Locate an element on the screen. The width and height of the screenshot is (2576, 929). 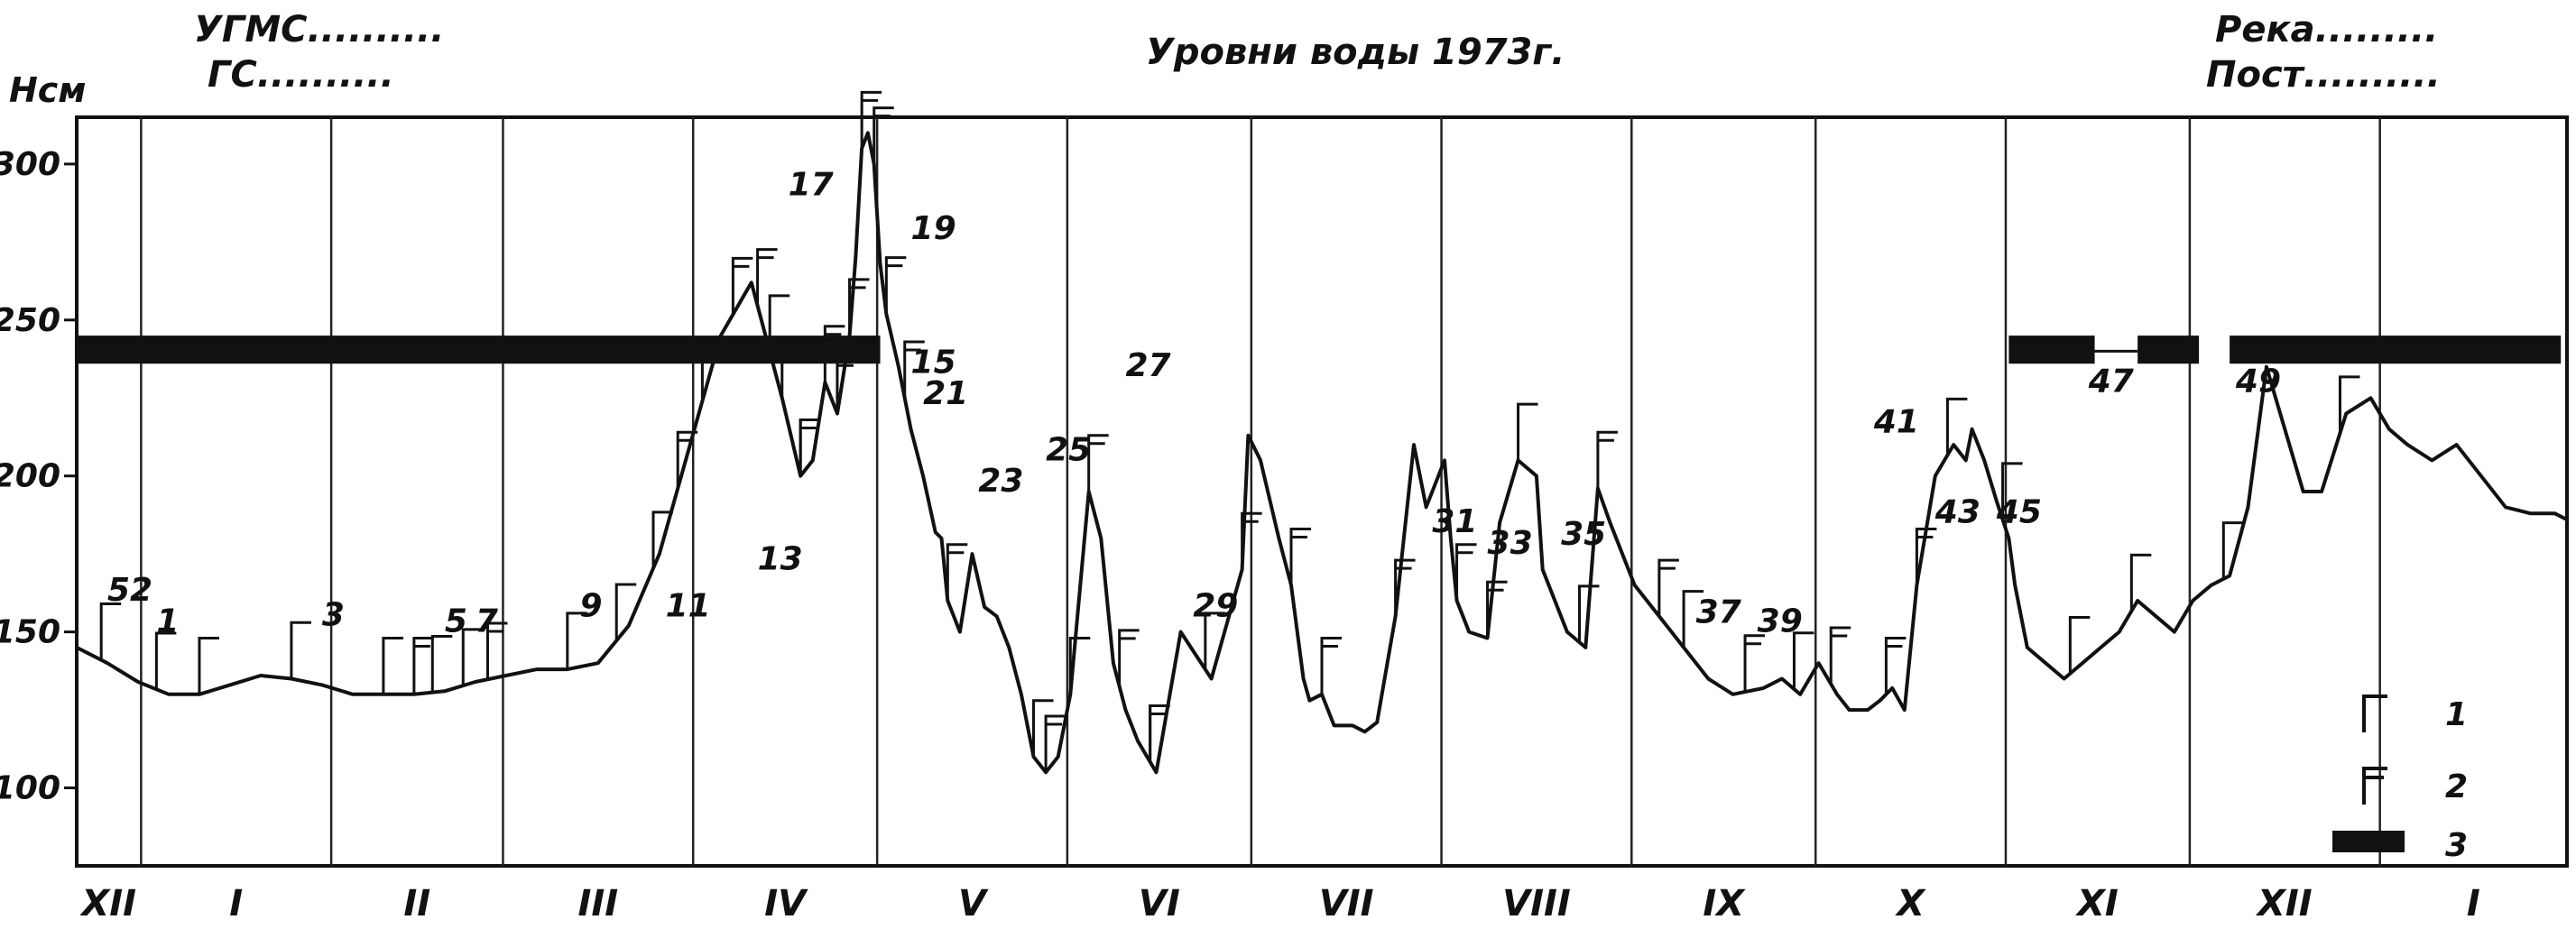
number-label: 17 is located at coordinates (811, 184).